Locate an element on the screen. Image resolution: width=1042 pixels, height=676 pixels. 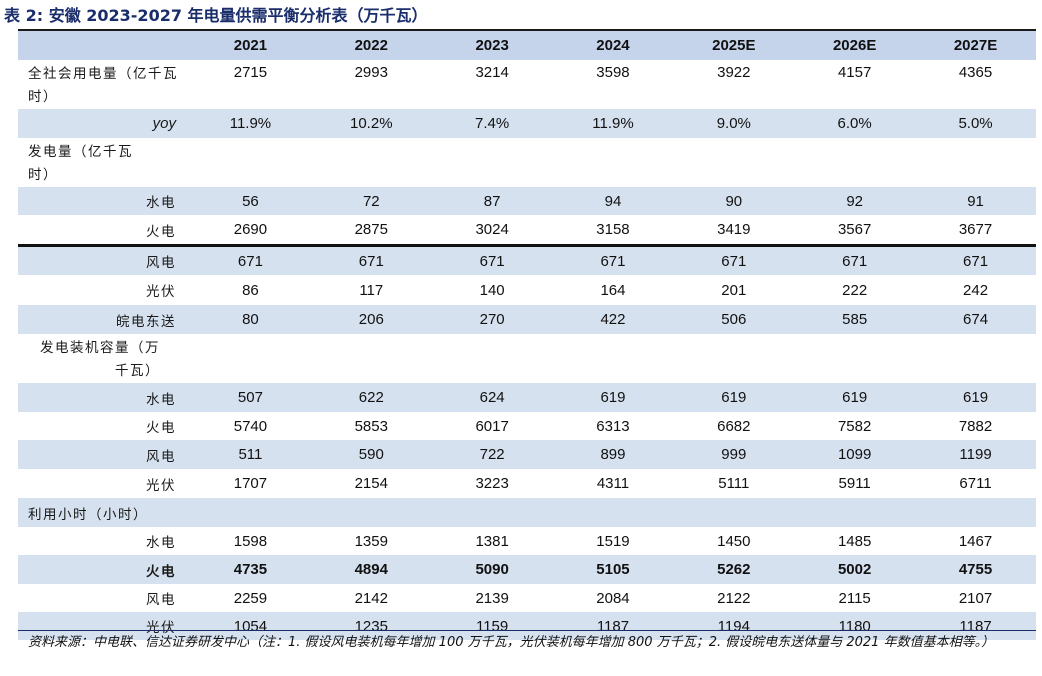
table-cell: 91 is located at coordinates (975, 201).